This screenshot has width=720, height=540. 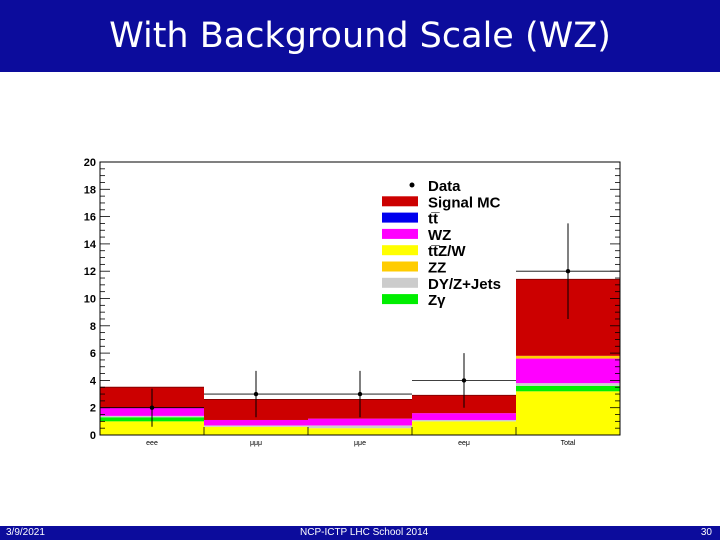 What do you see at coordinates (706, 532) in the screenshot?
I see `footer-page-number: 30` at bounding box center [706, 532].